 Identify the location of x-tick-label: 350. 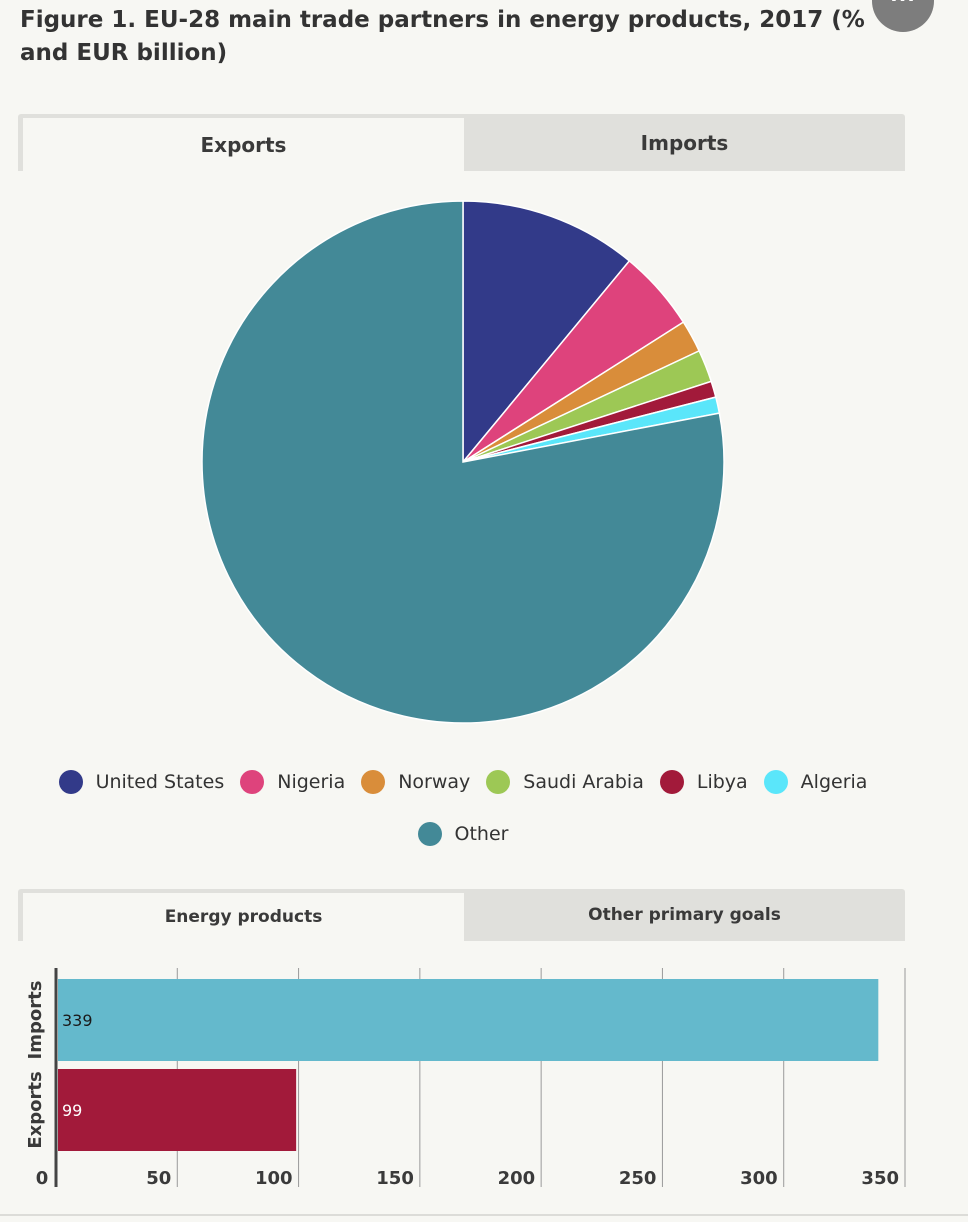
(880, 1178).